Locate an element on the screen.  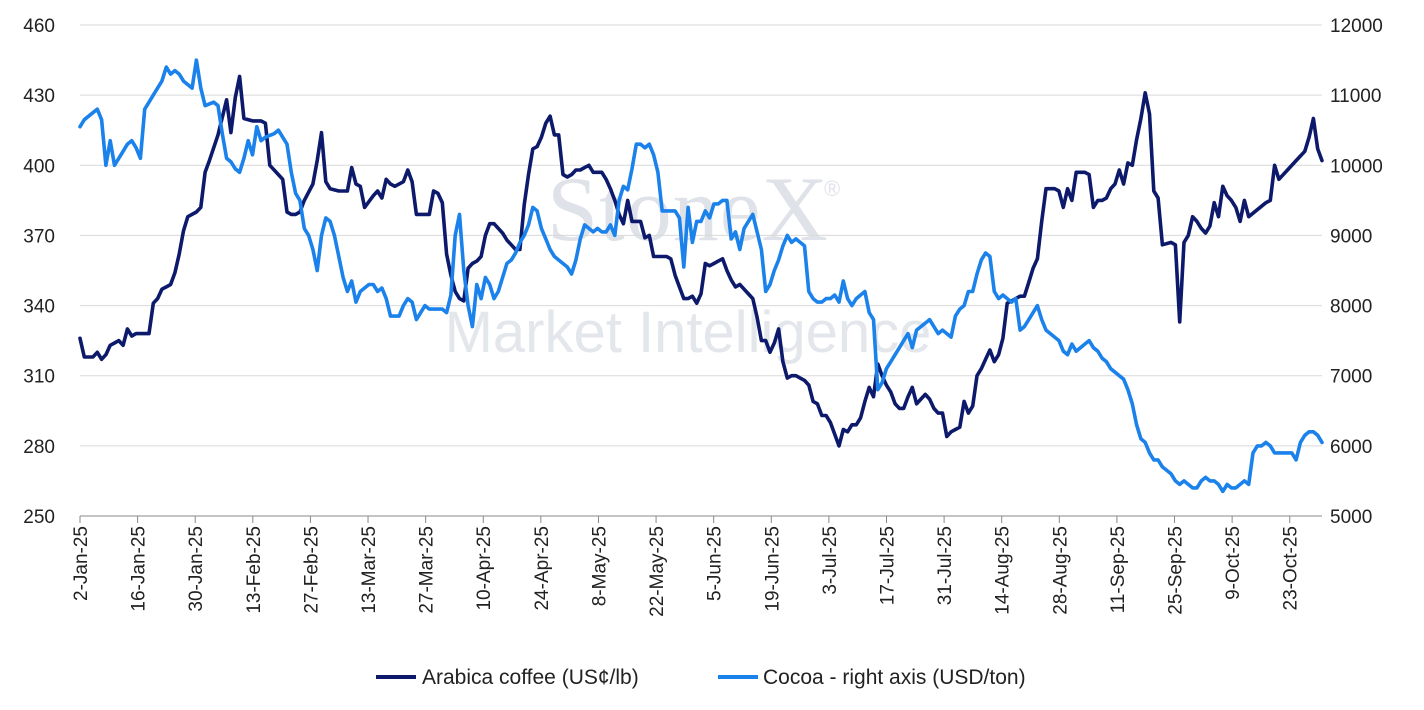
x-tick-label: 14-Aug-25 is located at coordinates (1003, 570).